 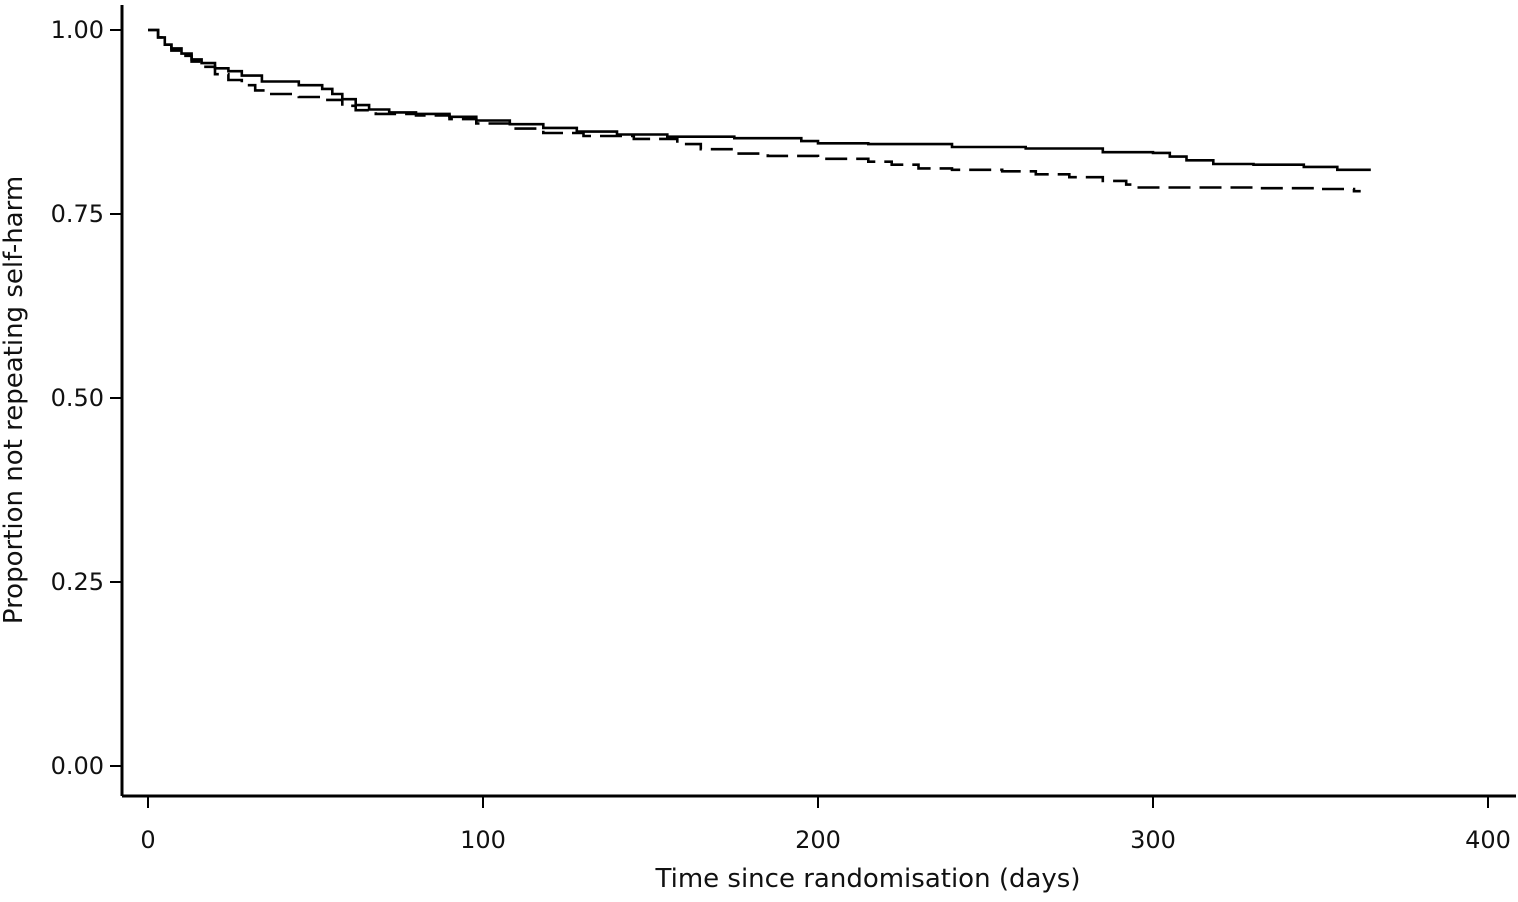 What do you see at coordinates (77, 398) in the screenshot?
I see `y-tick-label: 0.50` at bounding box center [77, 398].